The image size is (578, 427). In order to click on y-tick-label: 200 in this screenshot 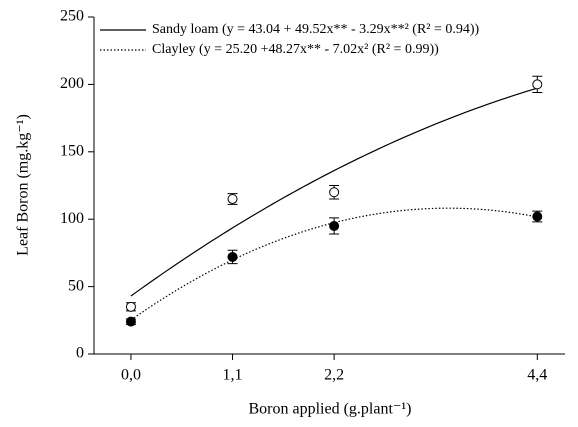, I will do `click(72, 83)`.